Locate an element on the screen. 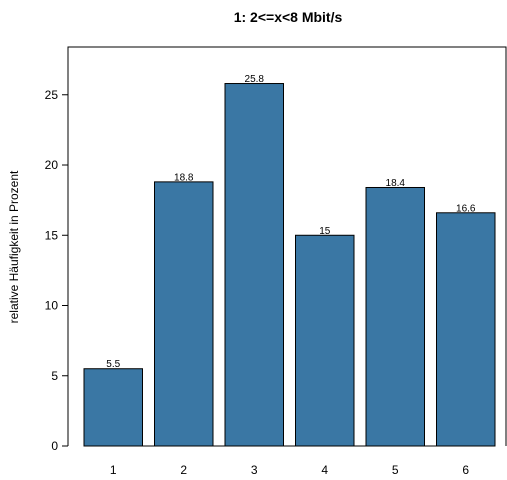 Image resolution: width=507 pixels, height=480 pixels. x-tick-label: 5 is located at coordinates (395, 470).